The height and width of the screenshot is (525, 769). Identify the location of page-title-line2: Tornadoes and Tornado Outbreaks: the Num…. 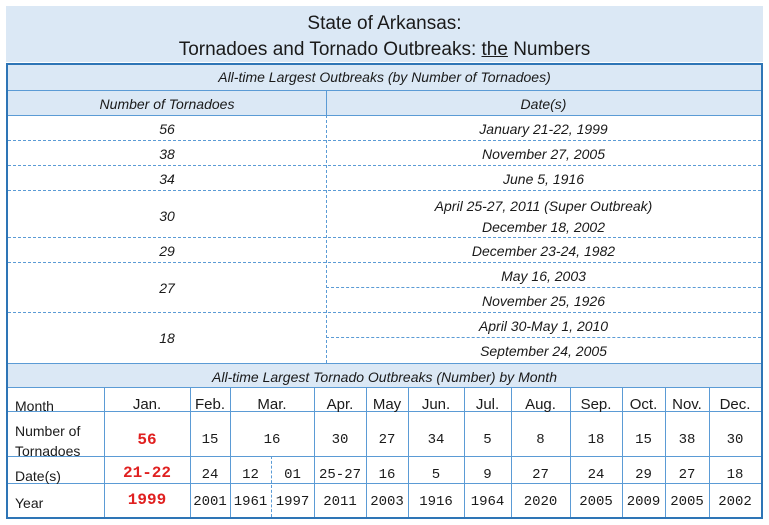
(384, 49).